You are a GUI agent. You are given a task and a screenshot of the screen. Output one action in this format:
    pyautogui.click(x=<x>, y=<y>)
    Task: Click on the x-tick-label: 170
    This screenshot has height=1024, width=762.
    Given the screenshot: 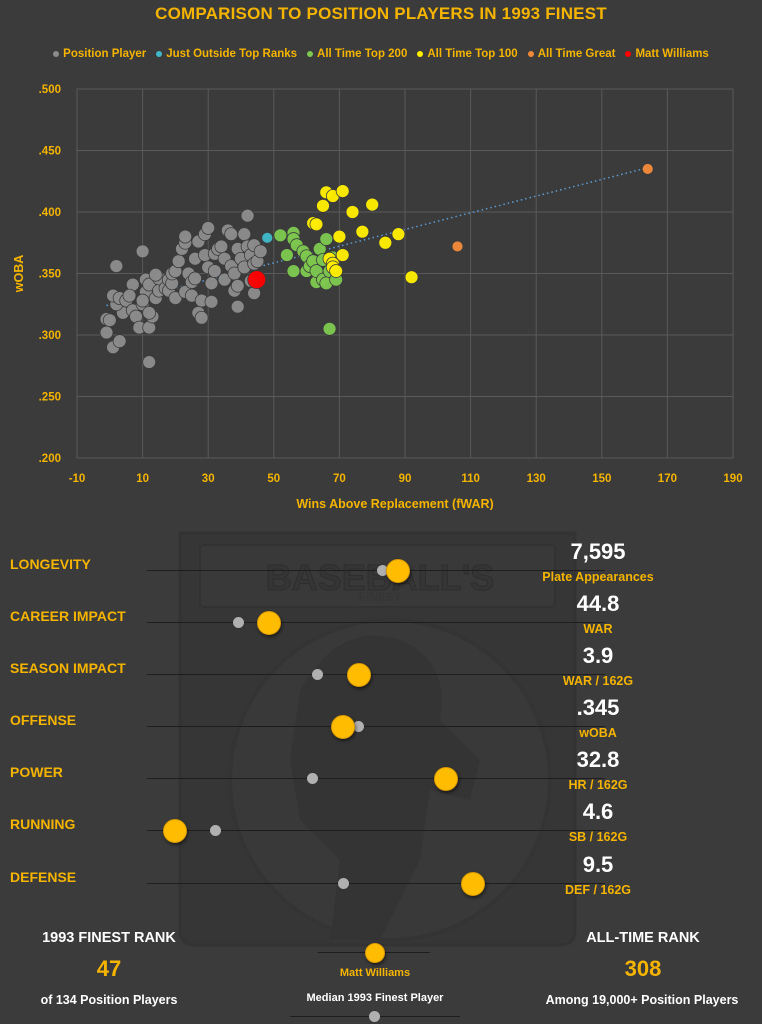 What is the action you would take?
    pyautogui.click(x=667, y=479)
    